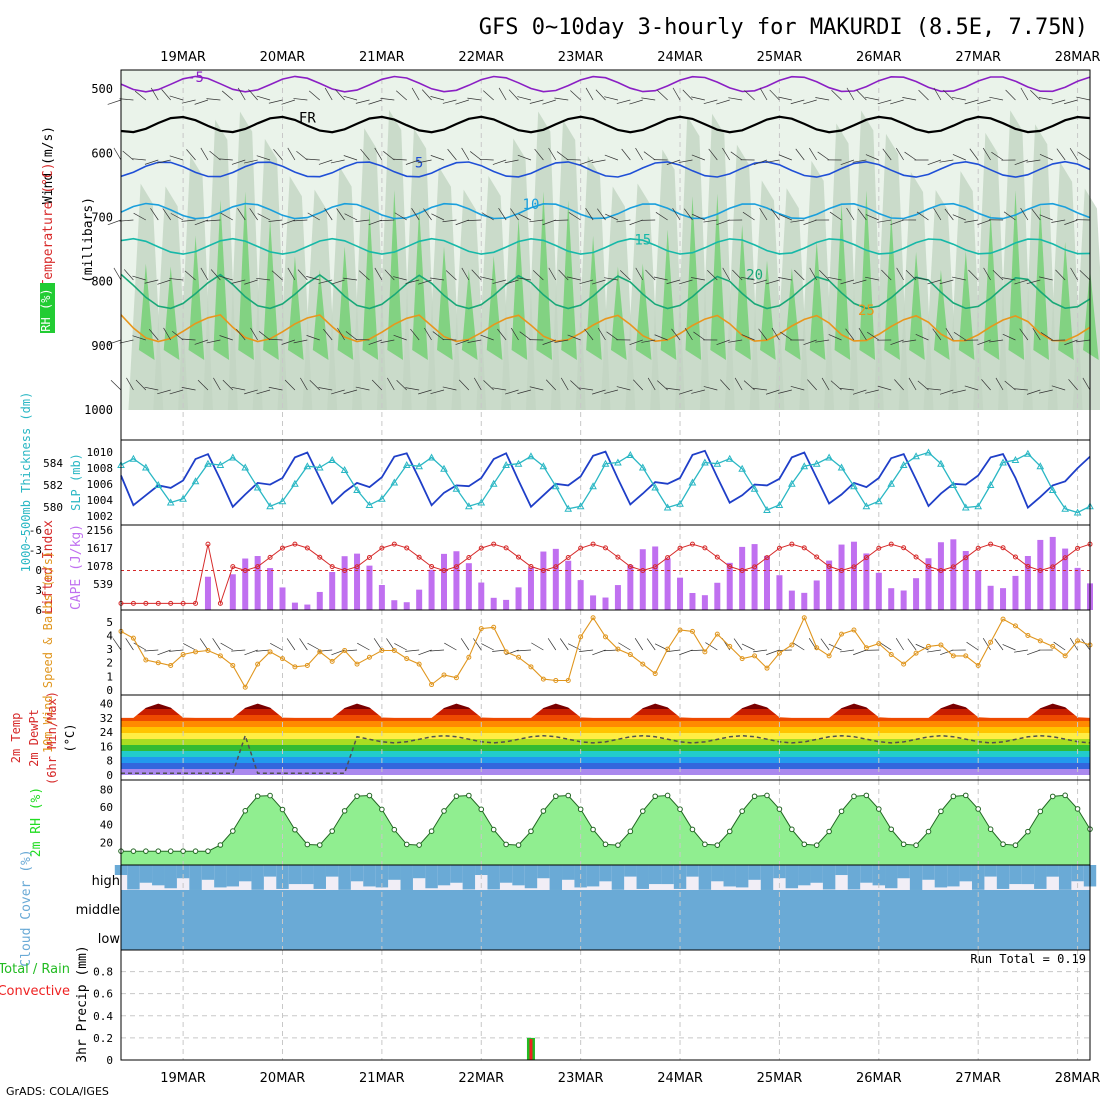 This screenshot has width=1100, height=1100. What do you see at coordinates (26, 907) in the screenshot?
I see `cloud-ylabel: Cloud Cover (%)` at bounding box center [26, 907].